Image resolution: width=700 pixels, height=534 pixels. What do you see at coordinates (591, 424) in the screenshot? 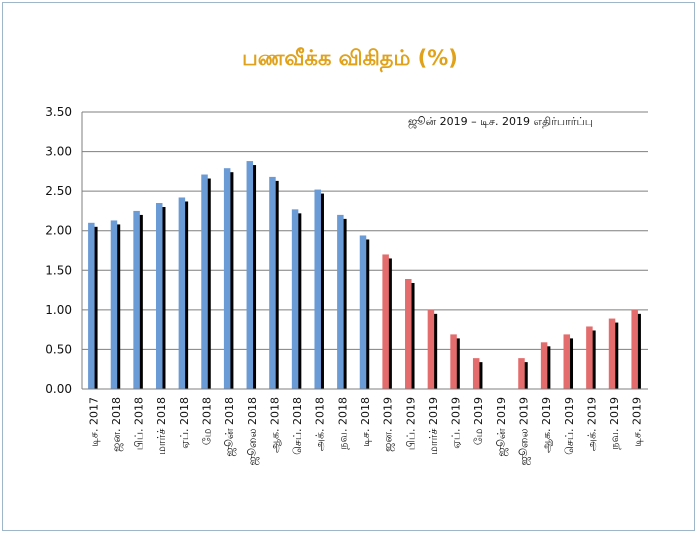
I see `x-tick-label: அக். 2019` at bounding box center [591, 424].